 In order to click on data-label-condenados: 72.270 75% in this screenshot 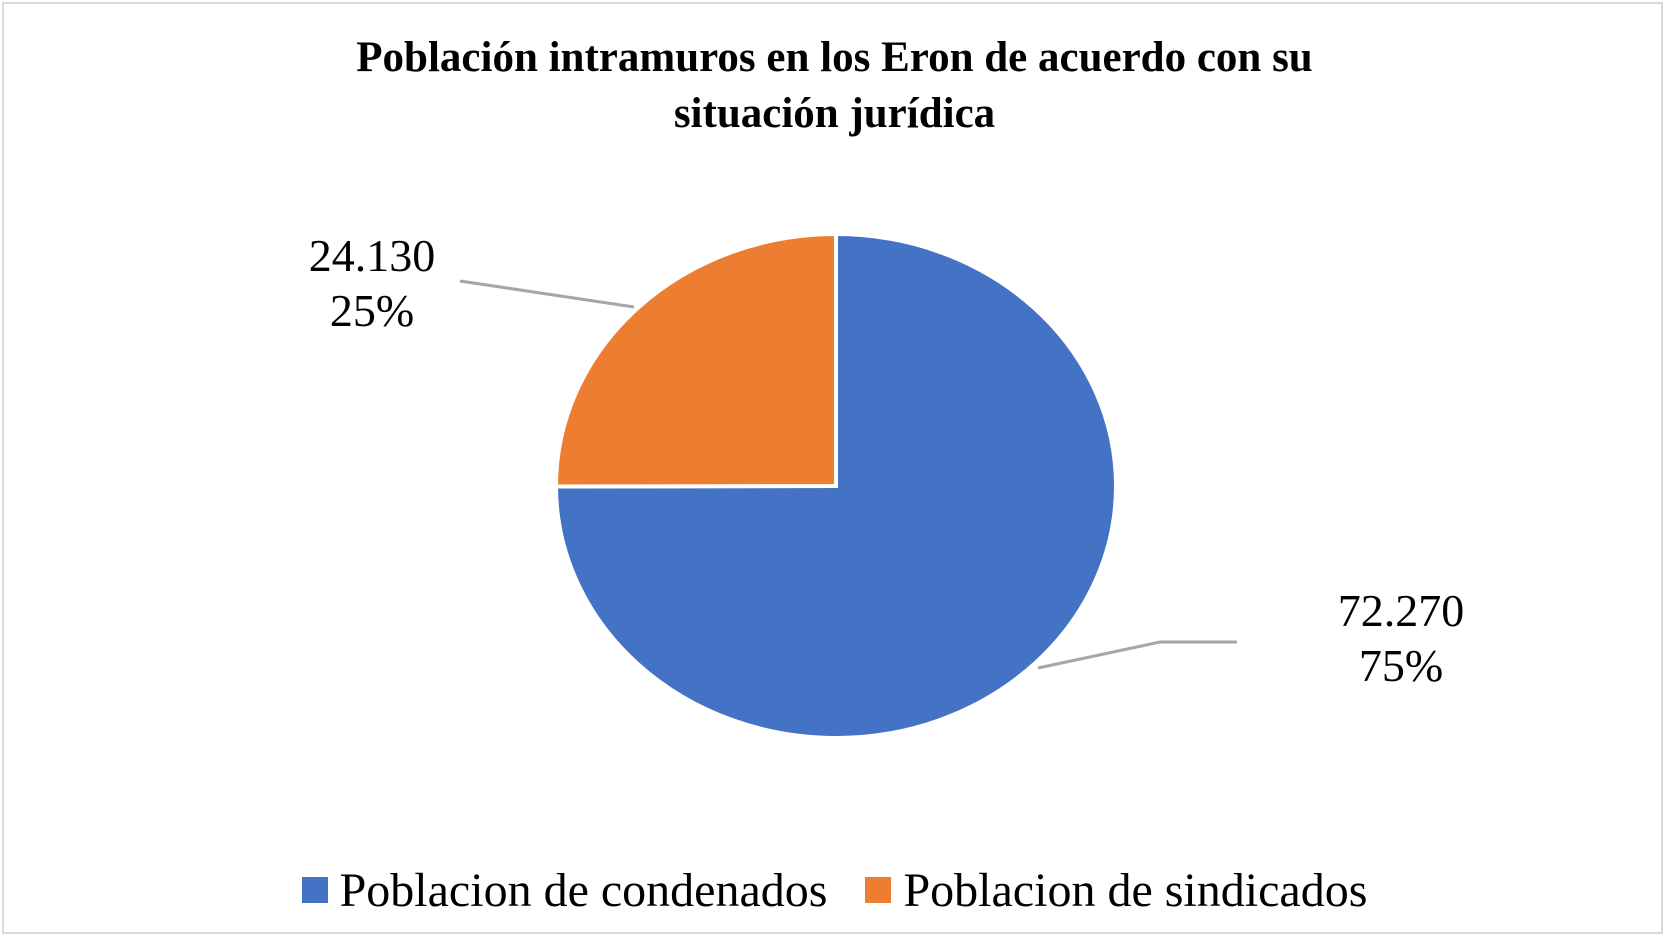, I will do `click(1401, 638)`.